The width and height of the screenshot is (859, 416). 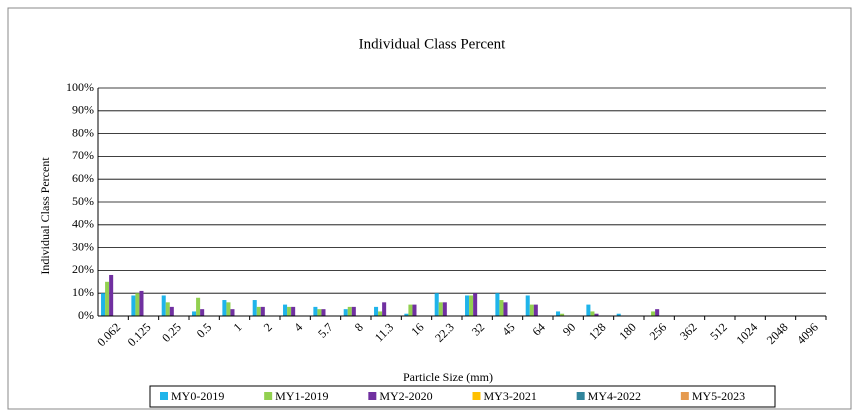 I want to click on legend-label: MY0-2019, so click(x=197, y=396).